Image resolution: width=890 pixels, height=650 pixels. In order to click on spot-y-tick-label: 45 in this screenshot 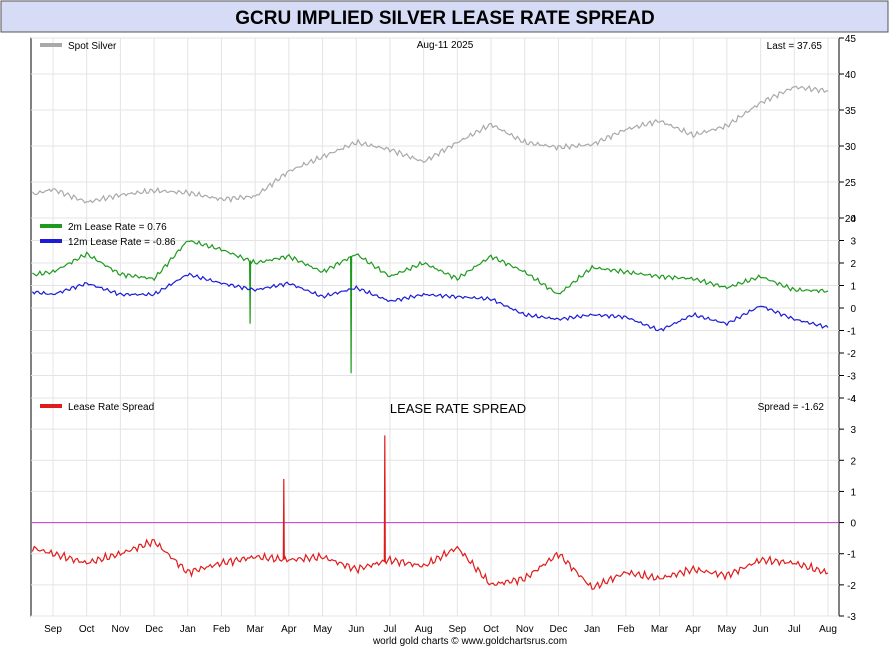, I will do `click(851, 39)`.